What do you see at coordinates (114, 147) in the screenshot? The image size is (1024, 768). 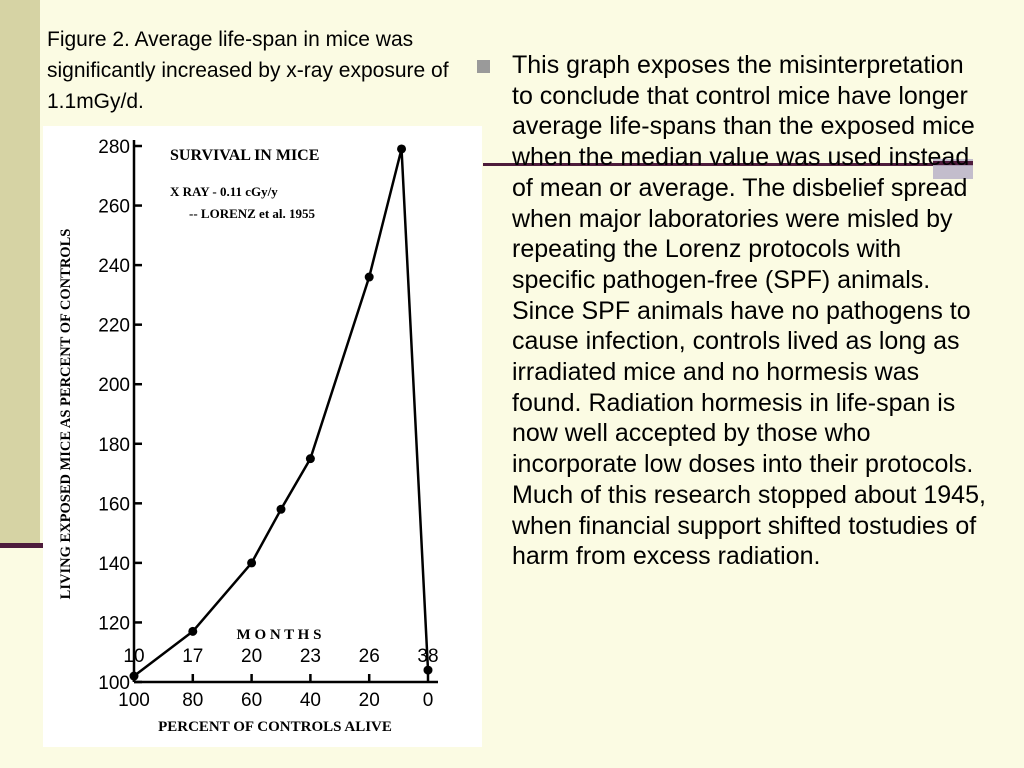 I see `y-tick-label: 280` at bounding box center [114, 147].